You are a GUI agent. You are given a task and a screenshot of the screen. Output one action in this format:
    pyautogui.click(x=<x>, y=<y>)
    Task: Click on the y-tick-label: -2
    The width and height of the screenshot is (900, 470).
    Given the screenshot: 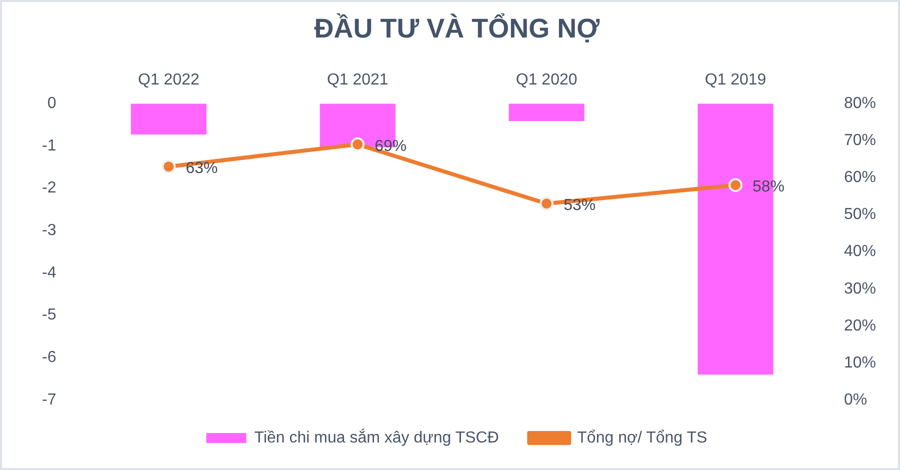 What is the action you would take?
    pyautogui.click(x=49, y=188)
    